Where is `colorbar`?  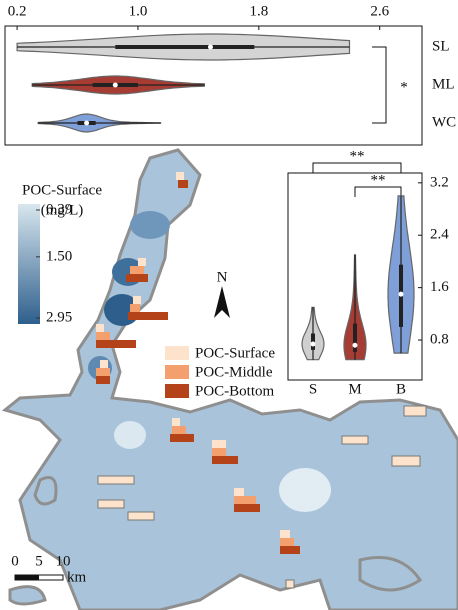
colorbar is located at coordinates (29, 264).